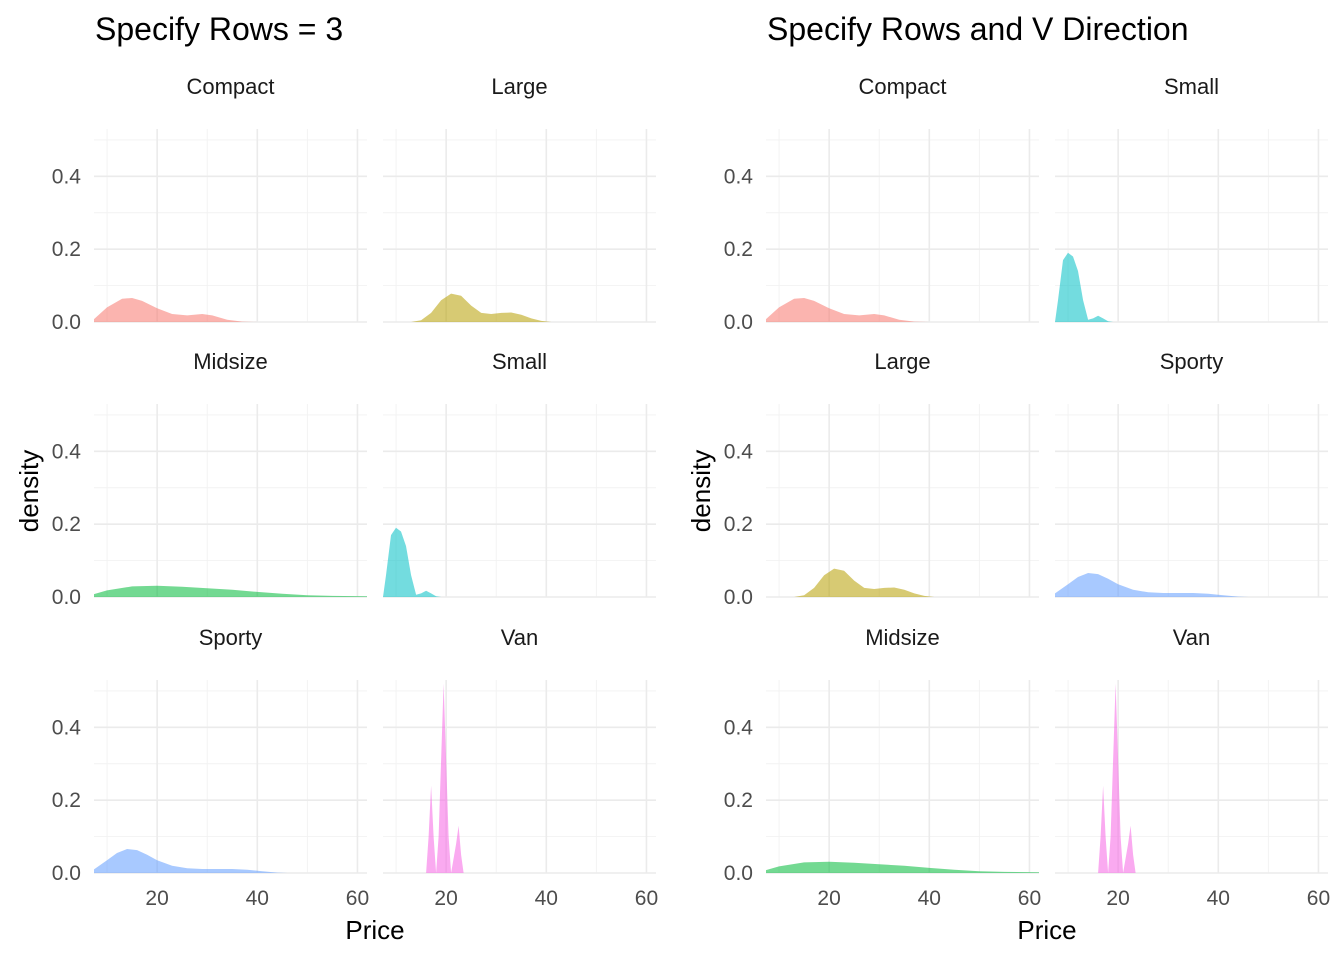 This screenshot has height=960, width=1344. What do you see at coordinates (210, 767) in the screenshot?
I see `facet-panel-sporty: Sporty 0.0 0.2 0.4 20 40 60` at bounding box center [210, 767].